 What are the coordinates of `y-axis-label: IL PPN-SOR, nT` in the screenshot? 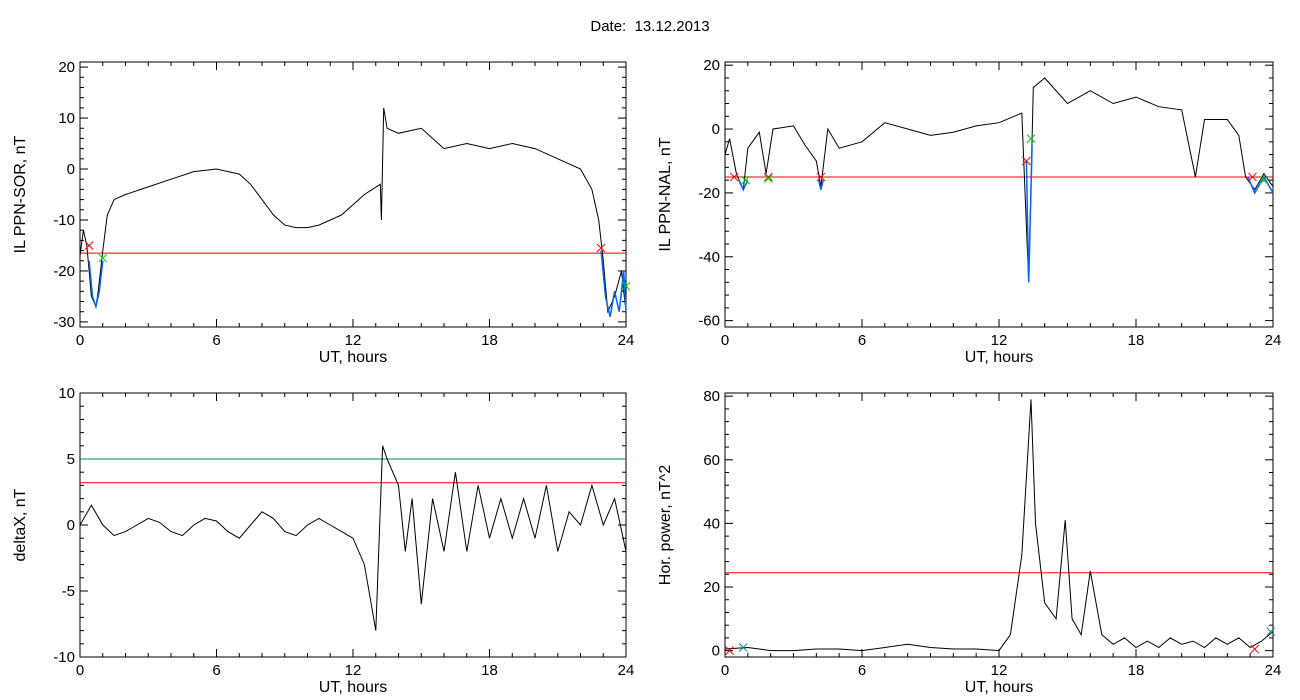 It's located at (20, 194).